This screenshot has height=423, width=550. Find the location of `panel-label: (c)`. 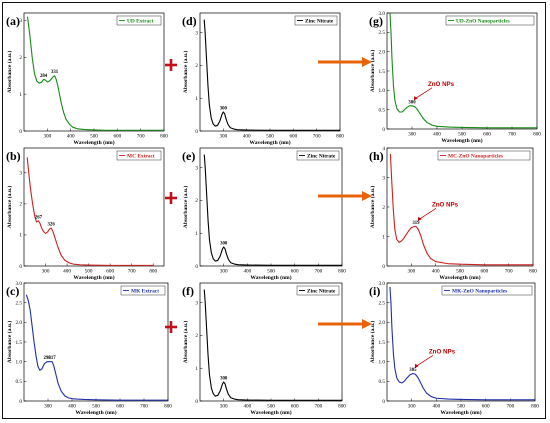

panel-label: (c) is located at coordinates (12, 291).